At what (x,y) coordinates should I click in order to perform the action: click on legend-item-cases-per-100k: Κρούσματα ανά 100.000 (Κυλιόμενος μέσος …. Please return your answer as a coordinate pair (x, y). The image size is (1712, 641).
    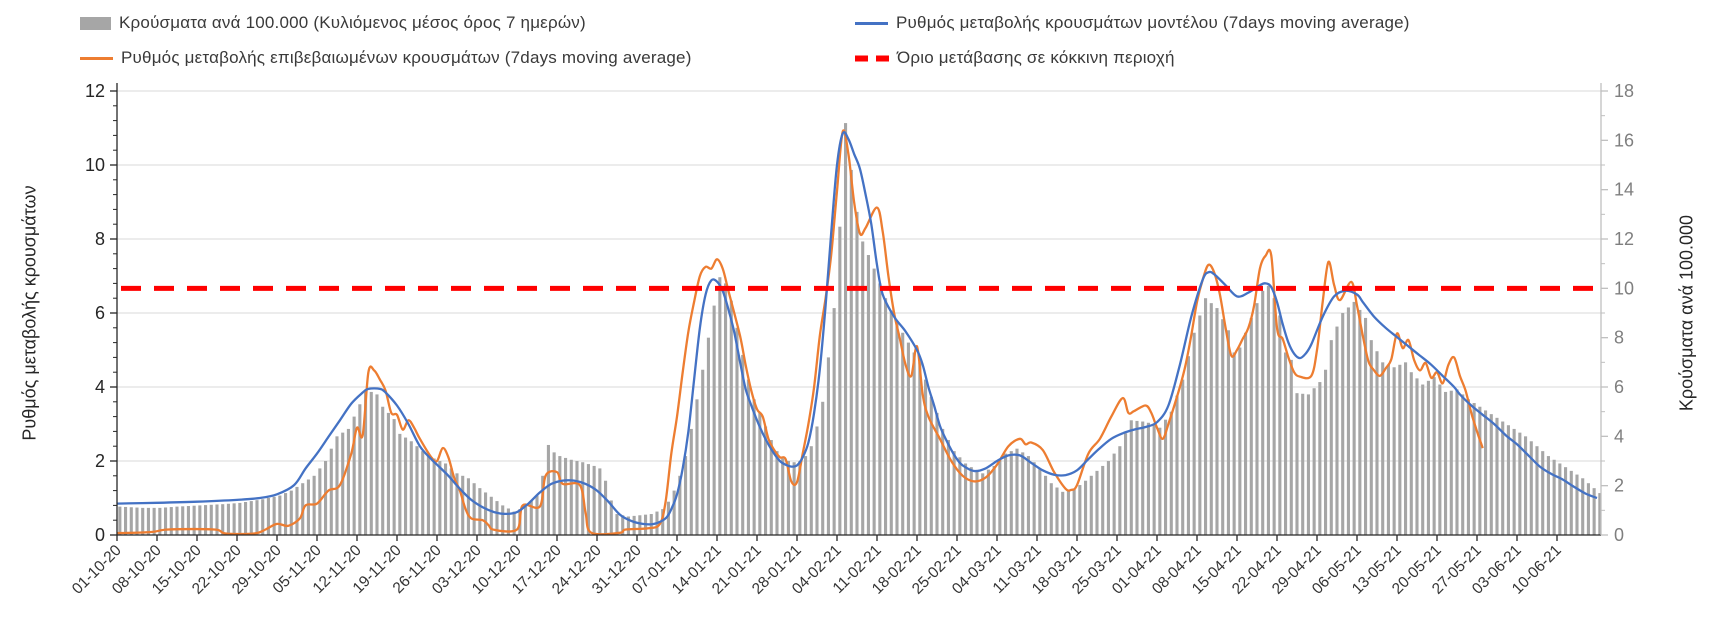
    Looking at the image, I should click on (333, 23).